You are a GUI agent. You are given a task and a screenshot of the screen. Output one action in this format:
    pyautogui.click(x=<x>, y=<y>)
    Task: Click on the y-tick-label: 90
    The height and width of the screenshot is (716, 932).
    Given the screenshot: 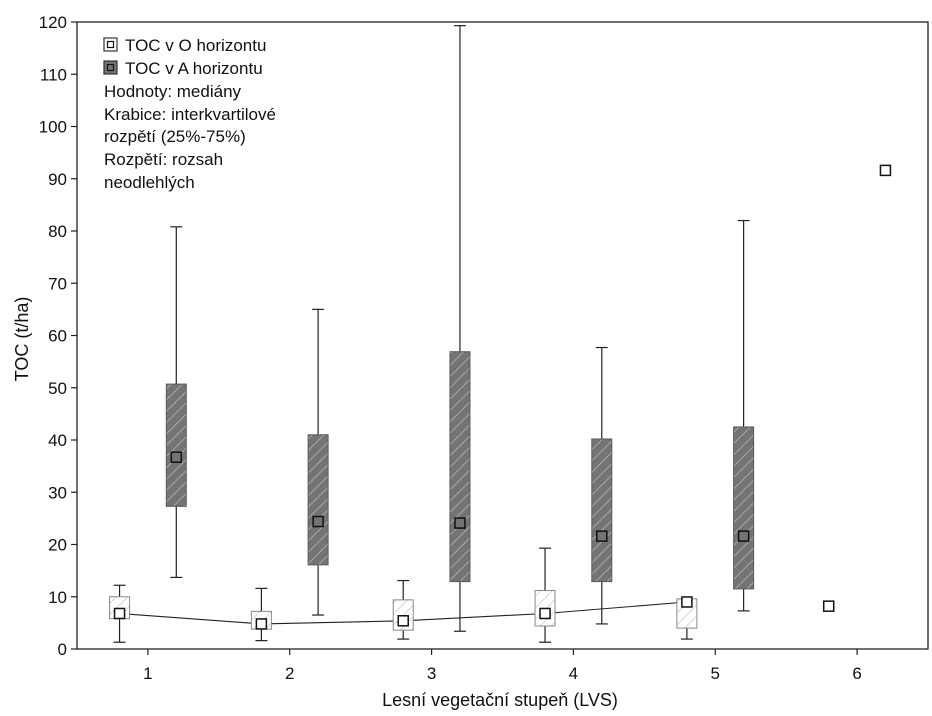 What is the action you would take?
    pyautogui.click(x=57, y=179)
    